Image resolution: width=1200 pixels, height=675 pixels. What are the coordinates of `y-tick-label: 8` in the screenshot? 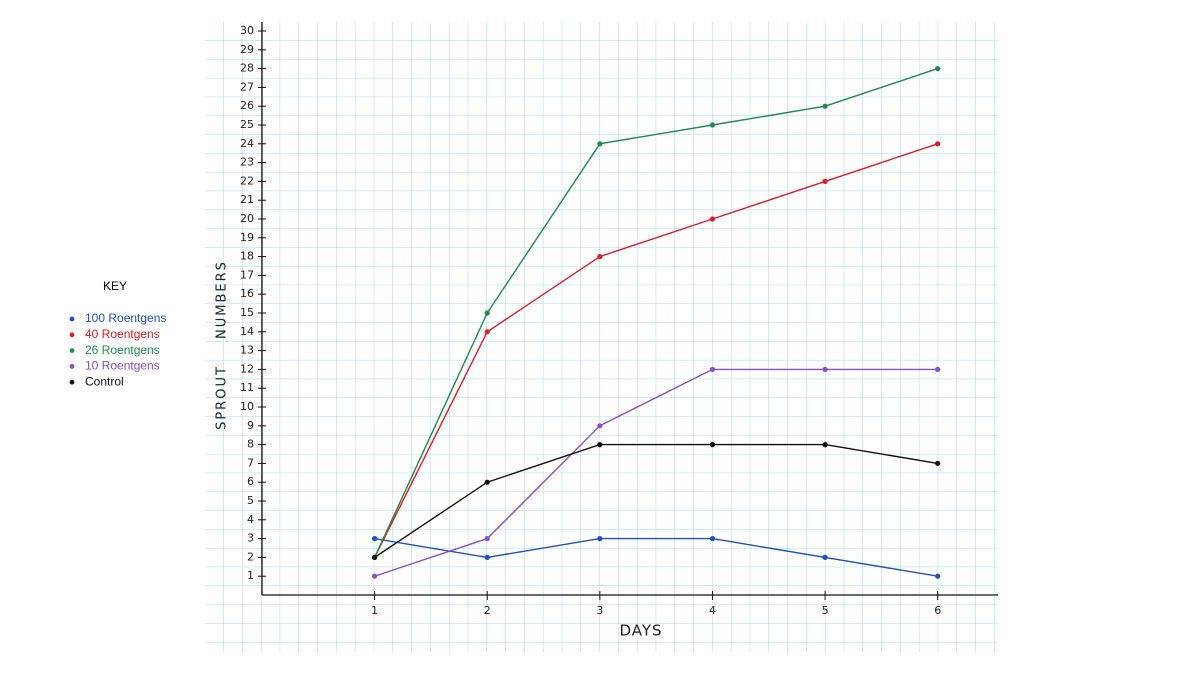 It's located at (250, 444).